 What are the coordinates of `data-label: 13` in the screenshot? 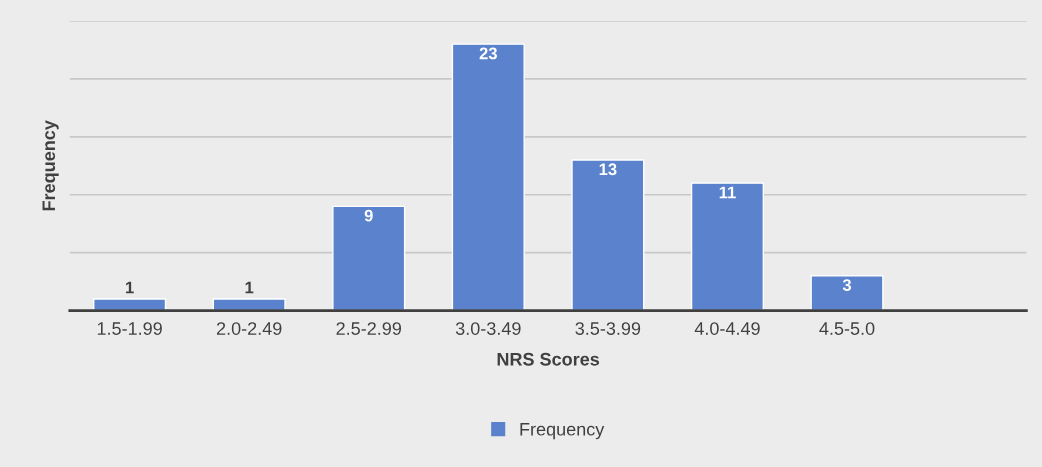 It's located at (608, 169).